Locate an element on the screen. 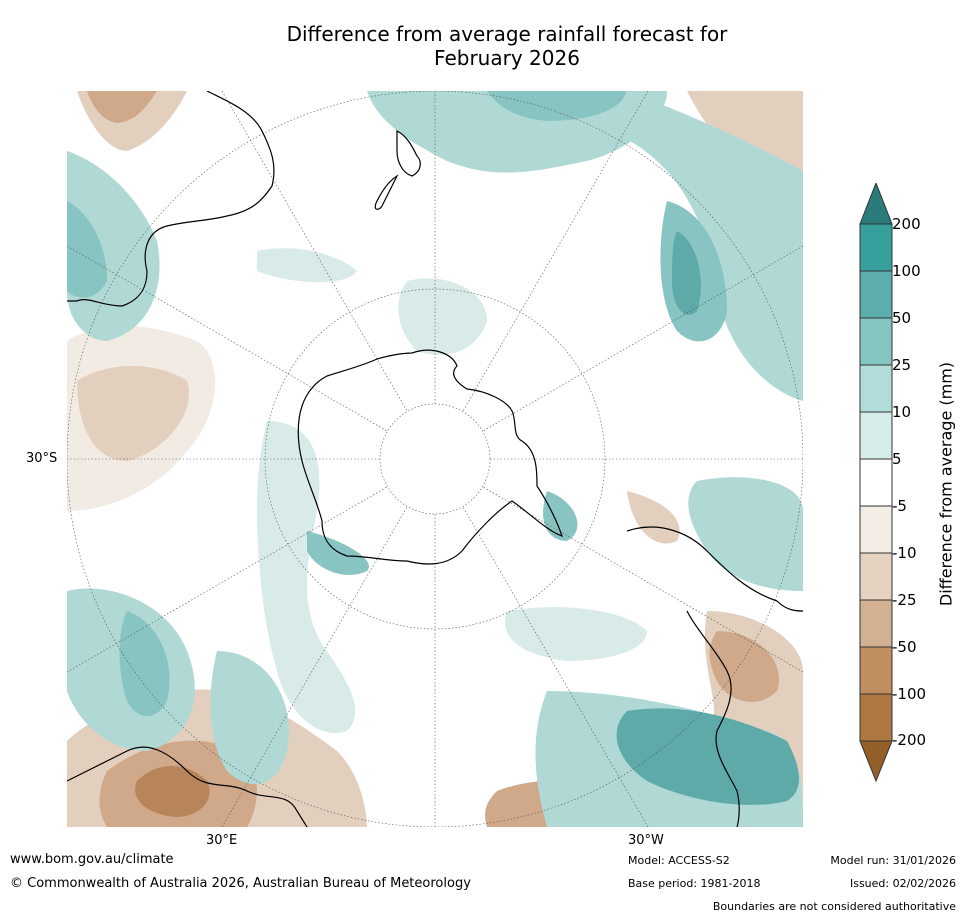 The width and height of the screenshot is (965, 919). meridian-150e is located at coordinates (314, 666).